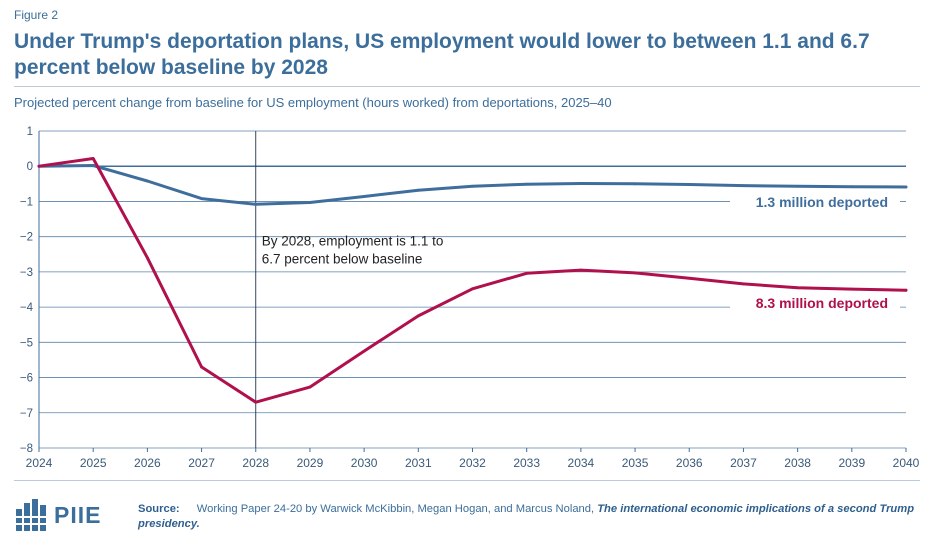  What do you see at coordinates (30, 167) in the screenshot?
I see `y-tick-label: 0` at bounding box center [30, 167].